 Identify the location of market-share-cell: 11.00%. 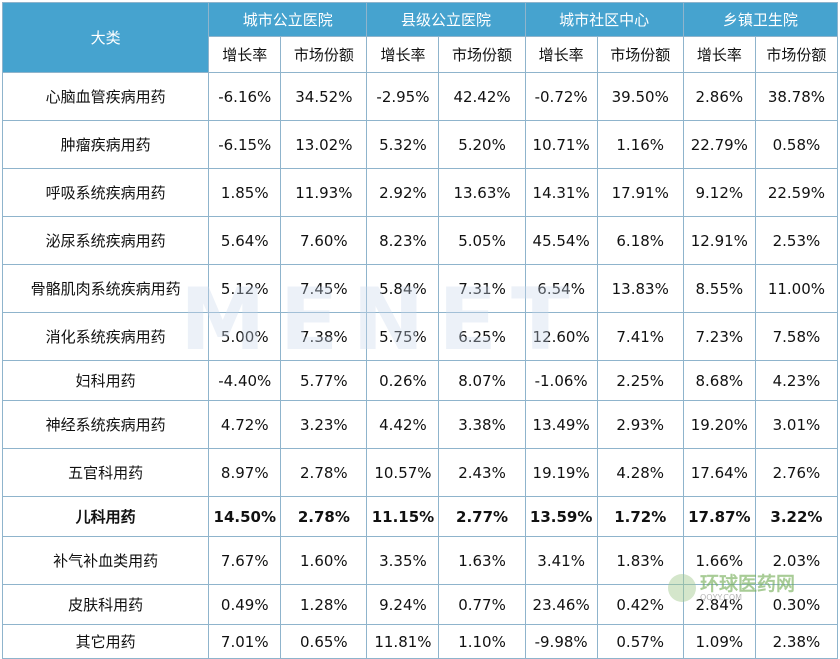
(796, 288).